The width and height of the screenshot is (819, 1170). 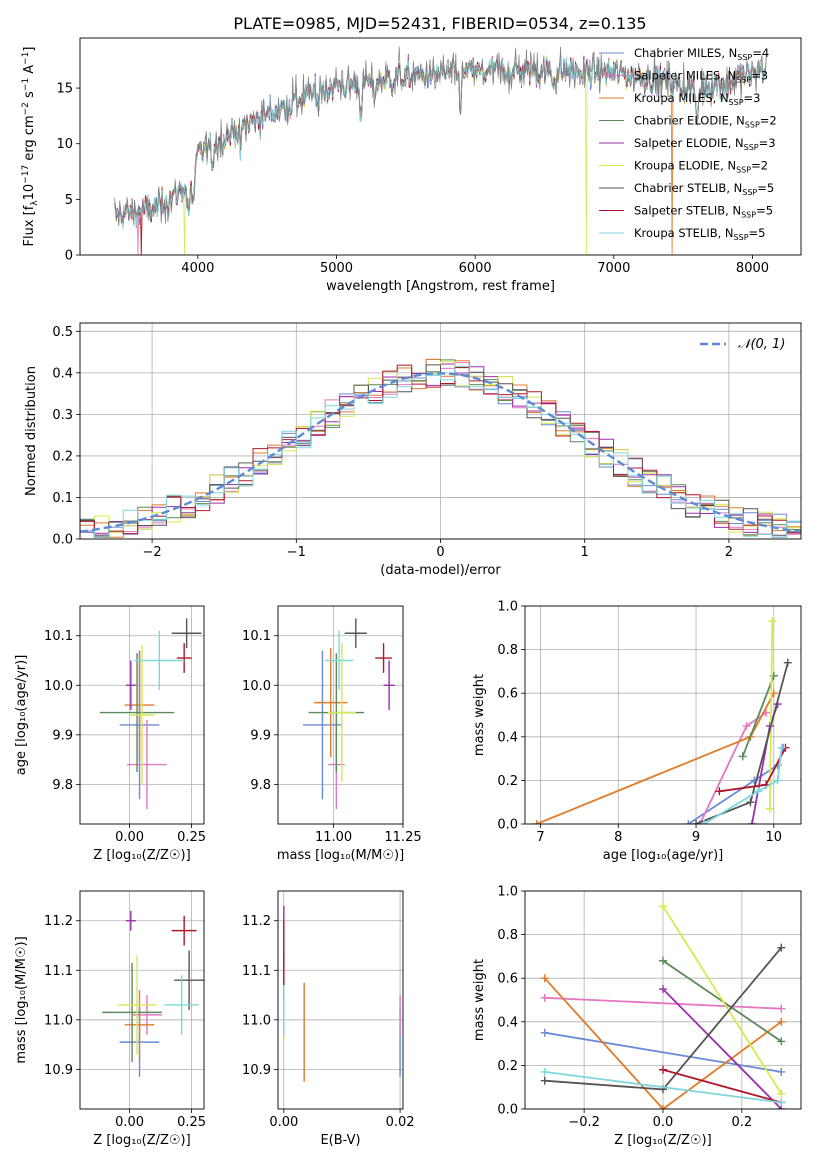 What do you see at coordinates (340, 1140) in the screenshot?
I see `x-axis-label: E(B-V)` at bounding box center [340, 1140].